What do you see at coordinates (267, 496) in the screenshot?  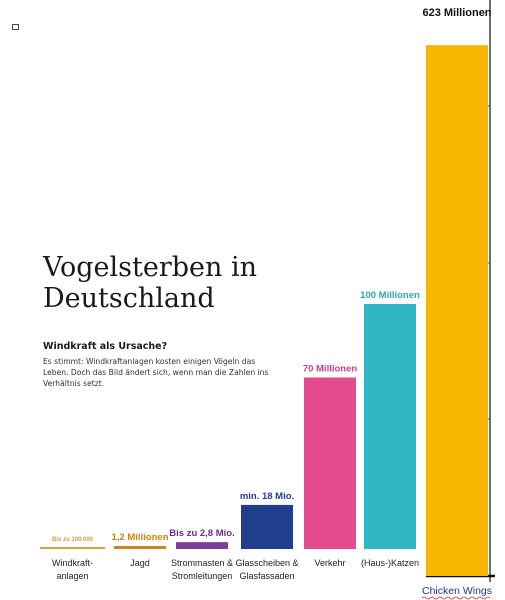 I see `value-label-3: min. 18 Mio.` at bounding box center [267, 496].